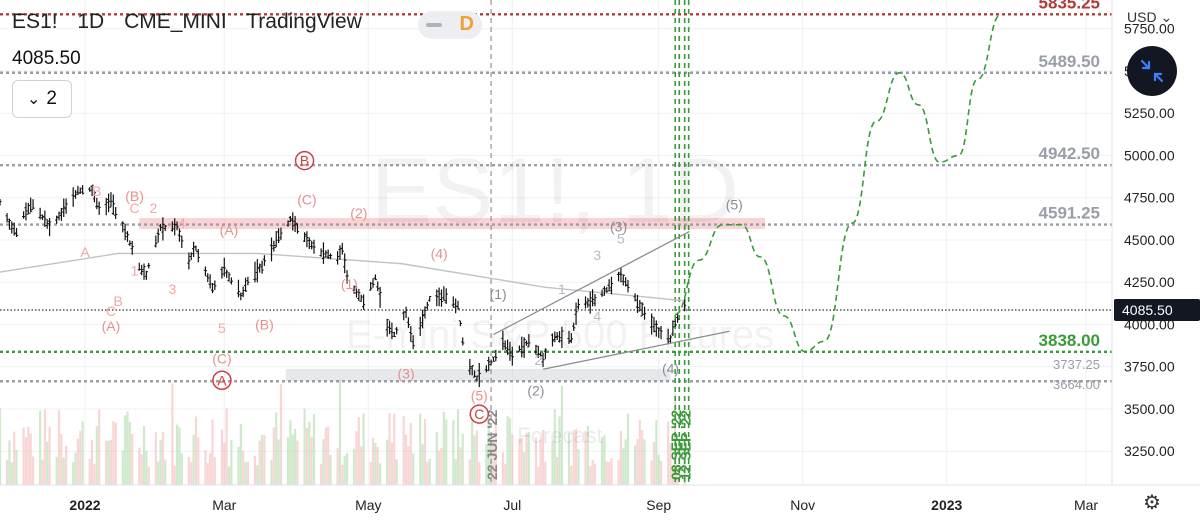 The height and width of the screenshot is (523, 1200). What do you see at coordinates (84, 505) in the screenshot?
I see `time-tick-label: 2022` at bounding box center [84, 505].